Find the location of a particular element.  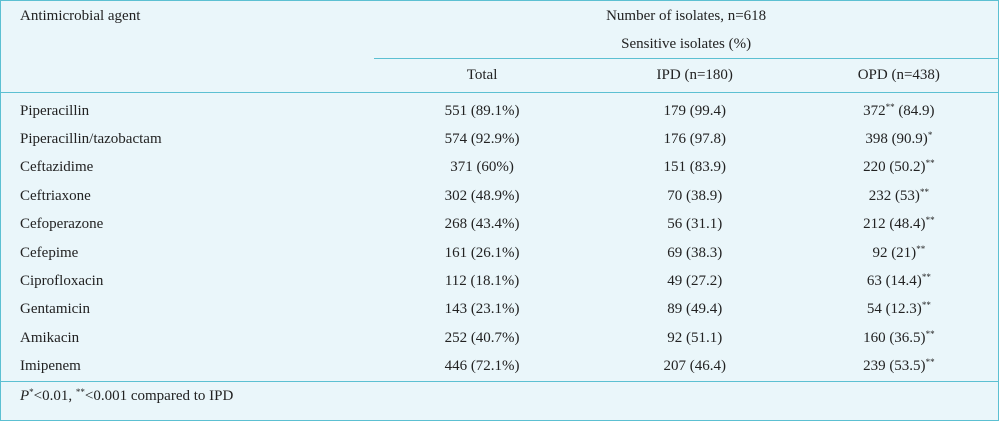

significance-mark: * is located at coordinates (930, 135).